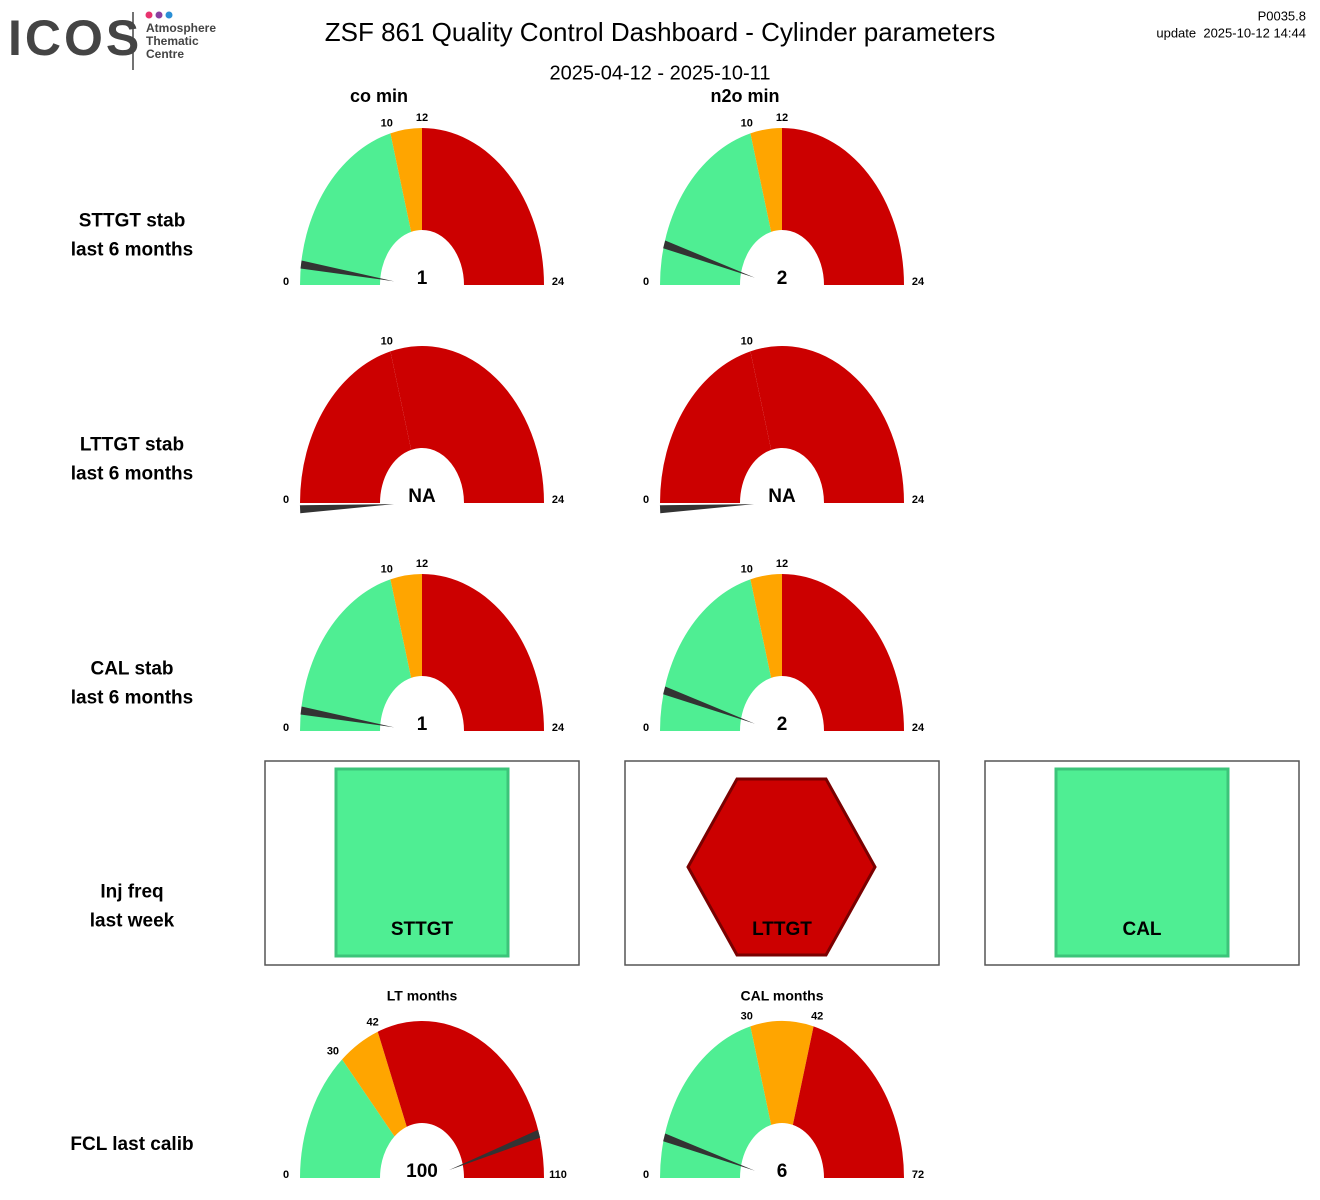  Describe the element at coordinates (132, 221) in the screenshot. I see `row-label: STTGT stab` at that location.